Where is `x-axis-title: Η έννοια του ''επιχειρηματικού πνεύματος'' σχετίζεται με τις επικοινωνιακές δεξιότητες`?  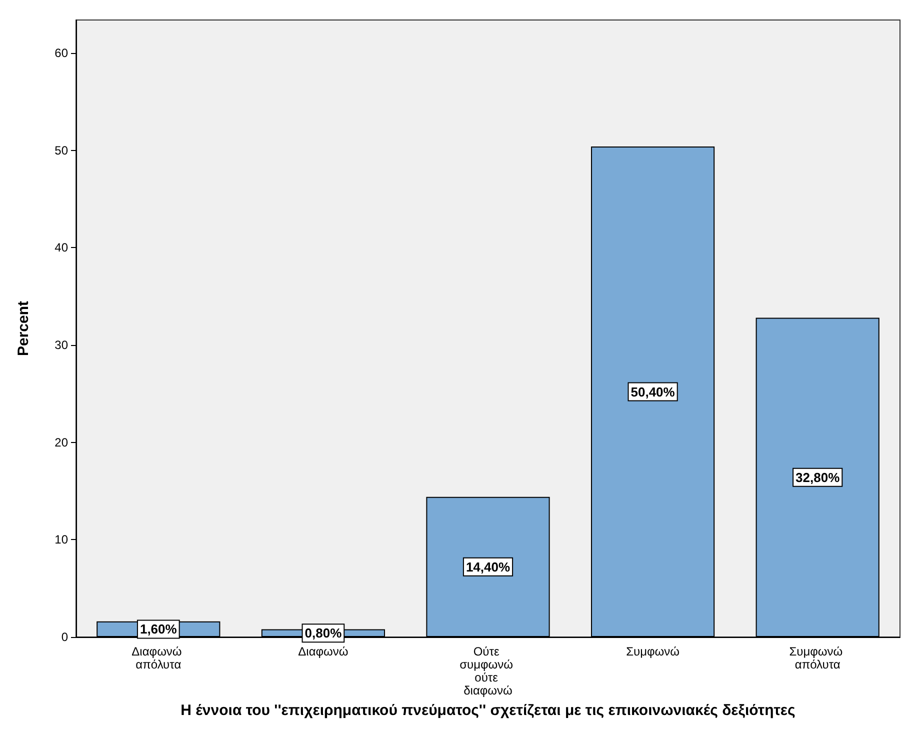 x-axis-title: Η έννοια του ''επιχειρηματικού πνεύματος'' σχετίζεται με τις επικοινωνιακές δεξιότητες is located at coordinates (488, 710).